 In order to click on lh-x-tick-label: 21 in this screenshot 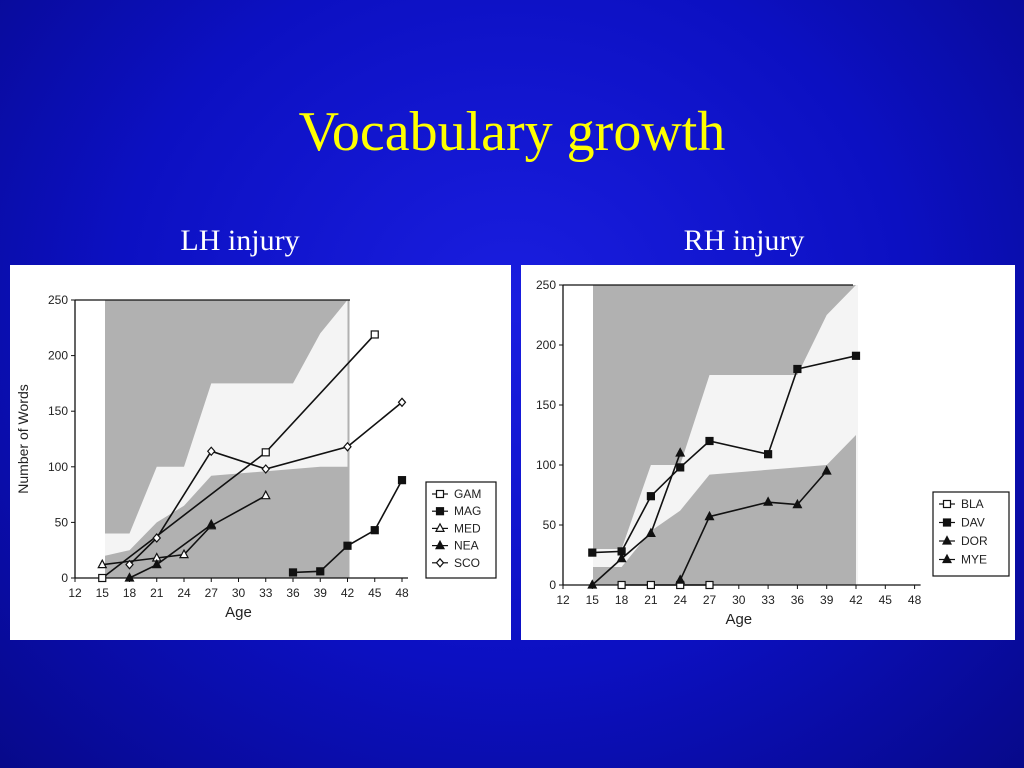, I will do `click(157, 593)`.